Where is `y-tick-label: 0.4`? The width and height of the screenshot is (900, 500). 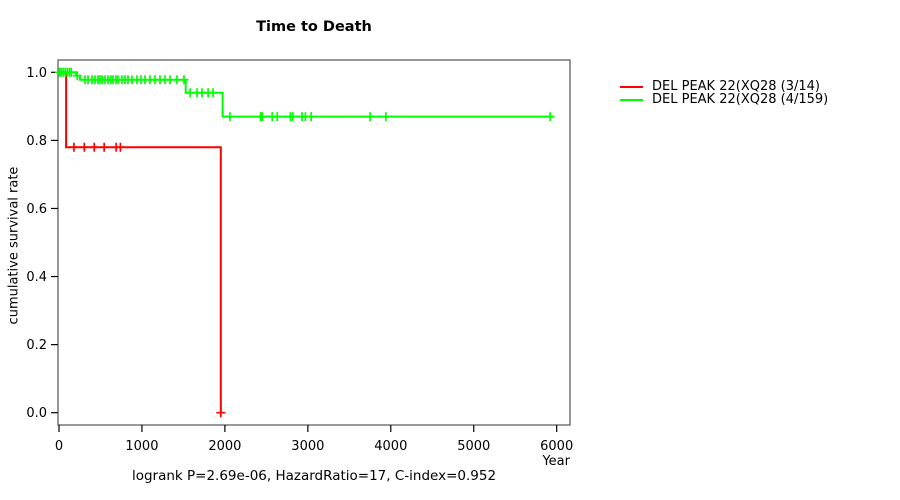 y-tick-label: 0.4 is located at coordinates (36, 277).